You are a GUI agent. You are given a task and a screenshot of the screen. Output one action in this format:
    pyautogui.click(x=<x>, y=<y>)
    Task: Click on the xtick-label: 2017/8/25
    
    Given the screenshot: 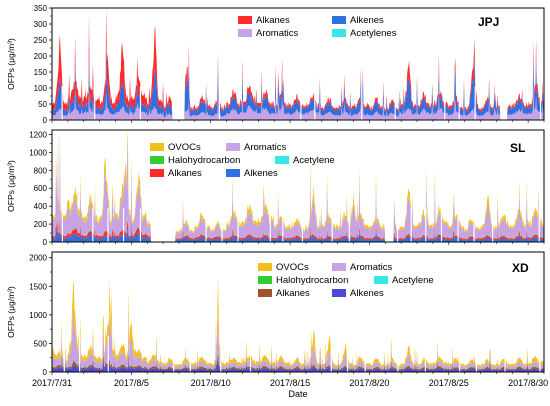 What is the action you would take?
    pyautogui.click(x=449, y=383)
    